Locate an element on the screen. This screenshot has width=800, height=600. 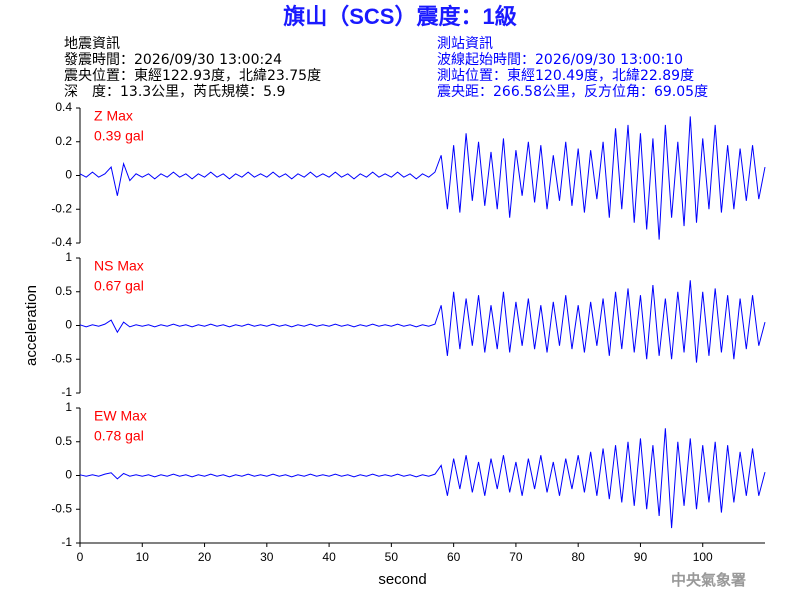
title: 旗山（SCS）震度：1級 is located at coordinates (399, 16).